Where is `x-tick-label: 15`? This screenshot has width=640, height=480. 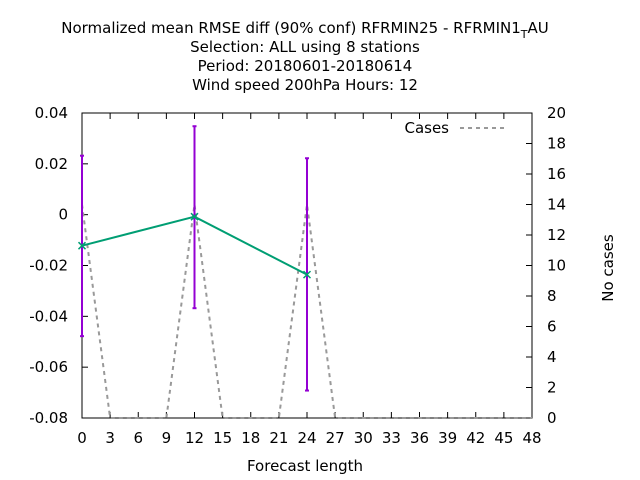 x-tick-label: 15 is located at coordinates (222, 438).